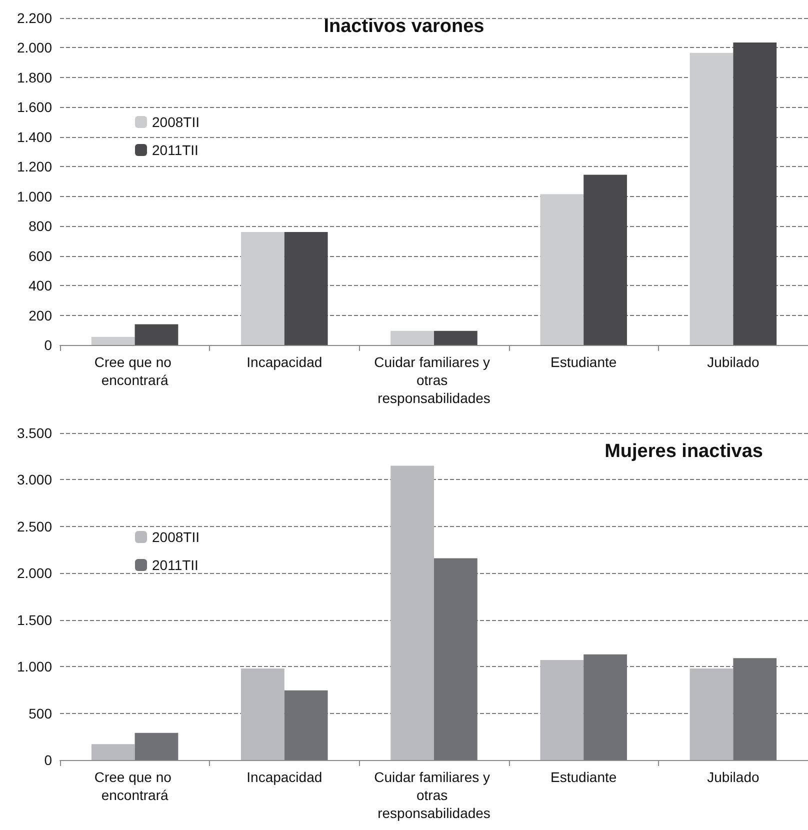  I want to click on y-tick-label: 1.500, so click(34, 620).